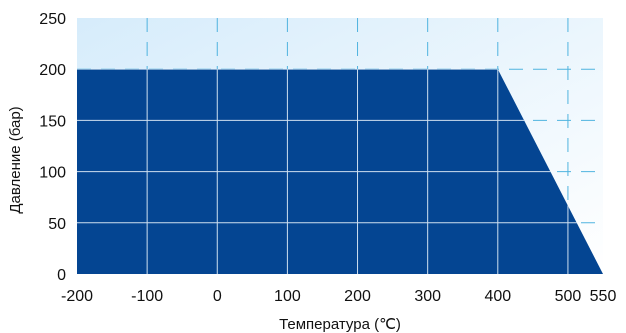 The width and height of the screenshot is (626, 333). I want to click on x-tick-label: 200, so click(357, 296).